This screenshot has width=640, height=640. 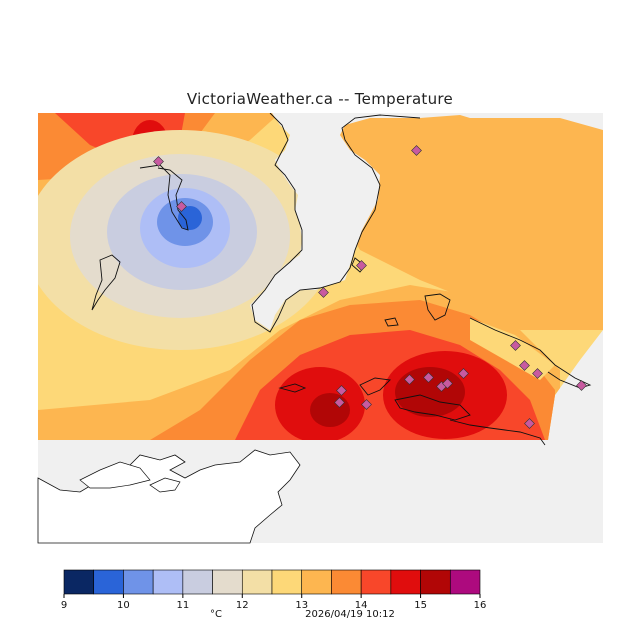 What do you see at coordinates (480, 605) in the screenshot?
I see `legend-tick-label: 16` at bounding box center [480, 605].